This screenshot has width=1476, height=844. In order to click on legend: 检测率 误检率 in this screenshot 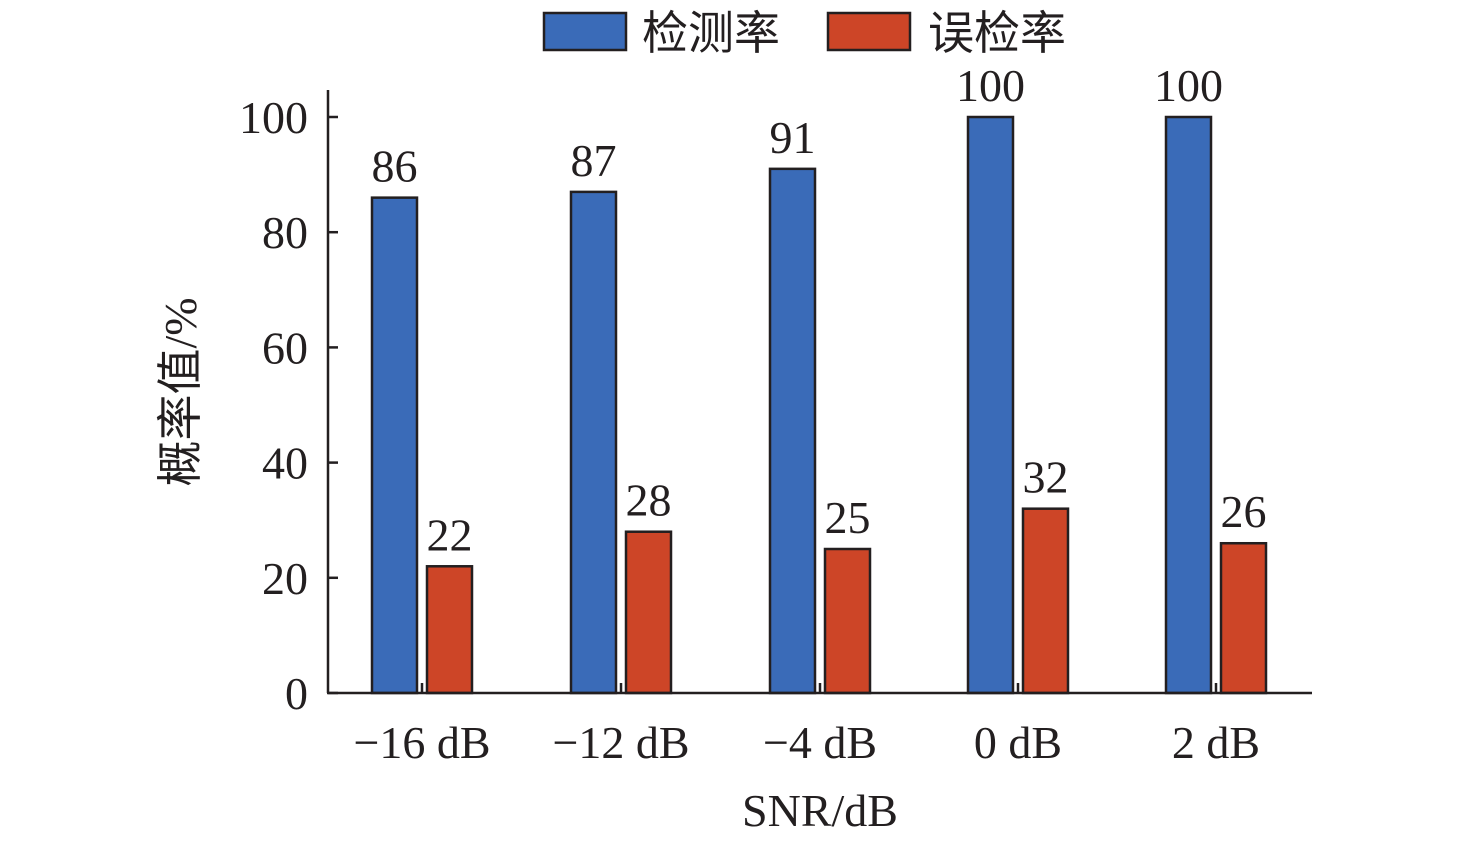, I will do `click(804, 33)`.